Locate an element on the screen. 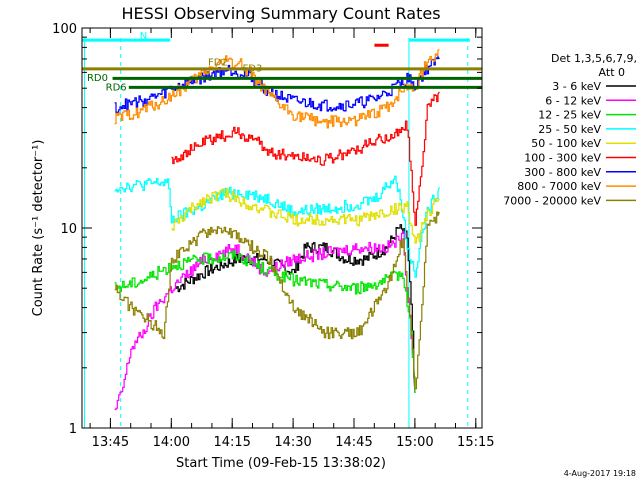  timestamp-footer: 4-Aug-2017 19:18 is located at coordinates (600, 473).